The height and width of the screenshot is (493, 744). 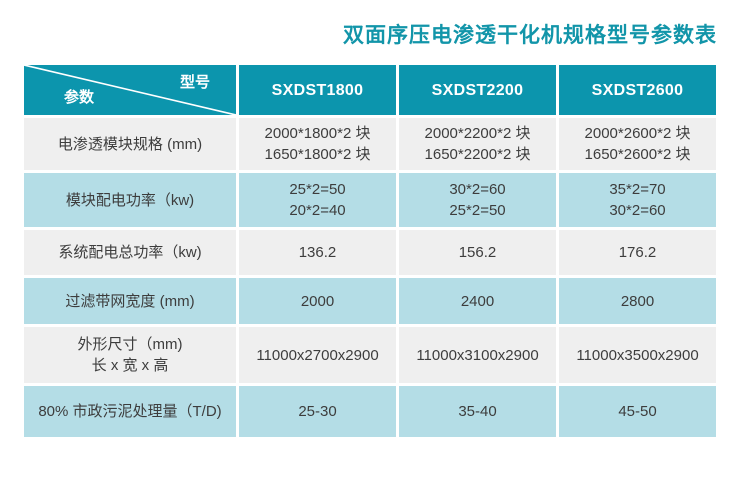 I want to click on value-sludge-capacity-sxdst1800: 25-30, so click(x=317, y=411).